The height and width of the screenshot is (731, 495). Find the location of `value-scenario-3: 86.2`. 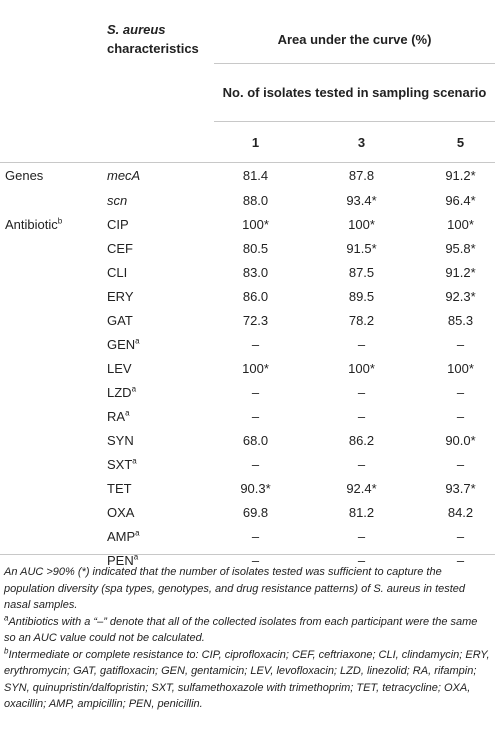

value-scenario-3: 86.2 is located at coordinates (361, 440).